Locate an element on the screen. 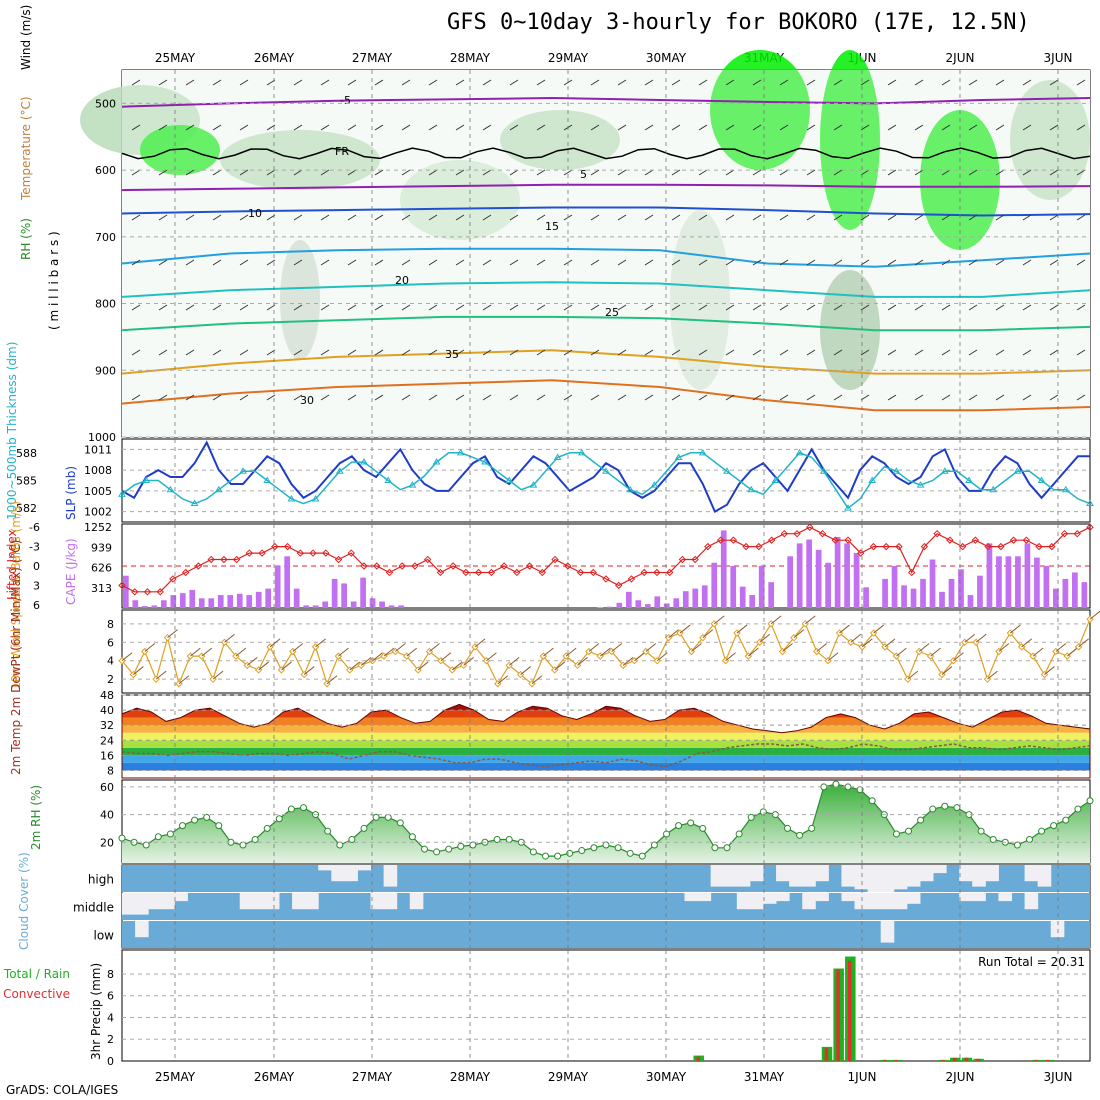  ua-yaxis-label: ( m i l l i b a r s ) is located at coordinates (54, 280).